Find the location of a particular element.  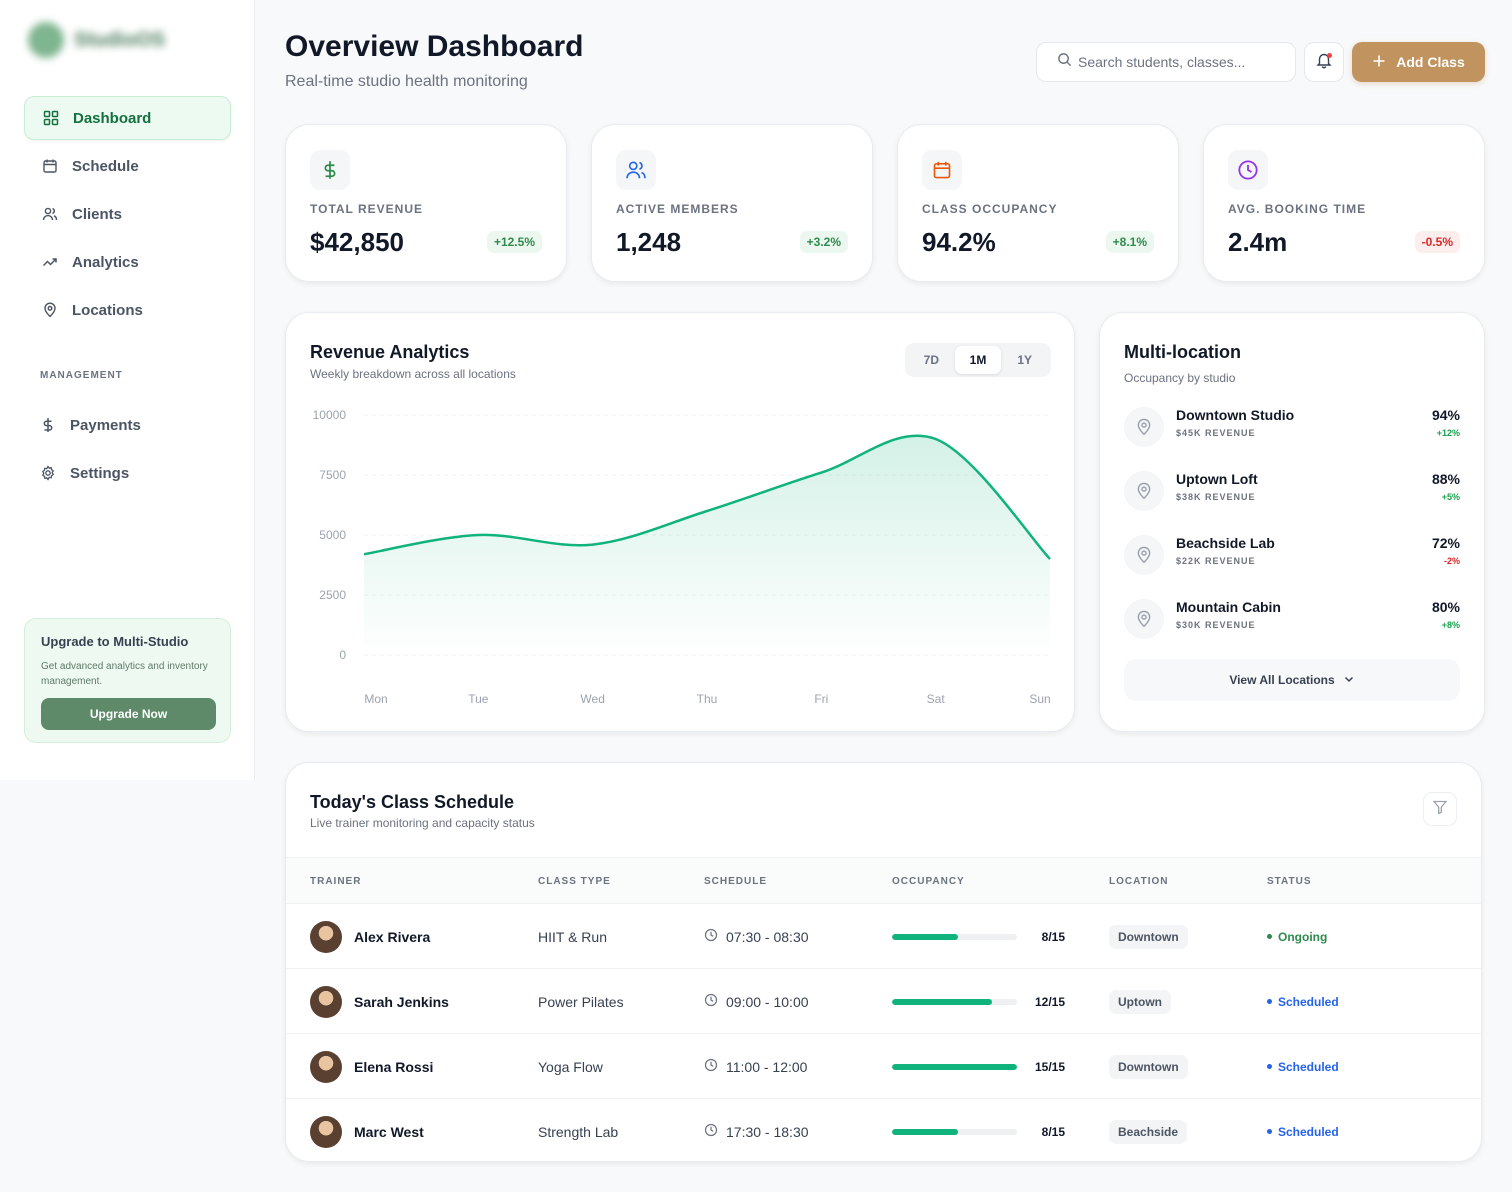

location-cell: Beachside is located at coordinates (1148, 1130).